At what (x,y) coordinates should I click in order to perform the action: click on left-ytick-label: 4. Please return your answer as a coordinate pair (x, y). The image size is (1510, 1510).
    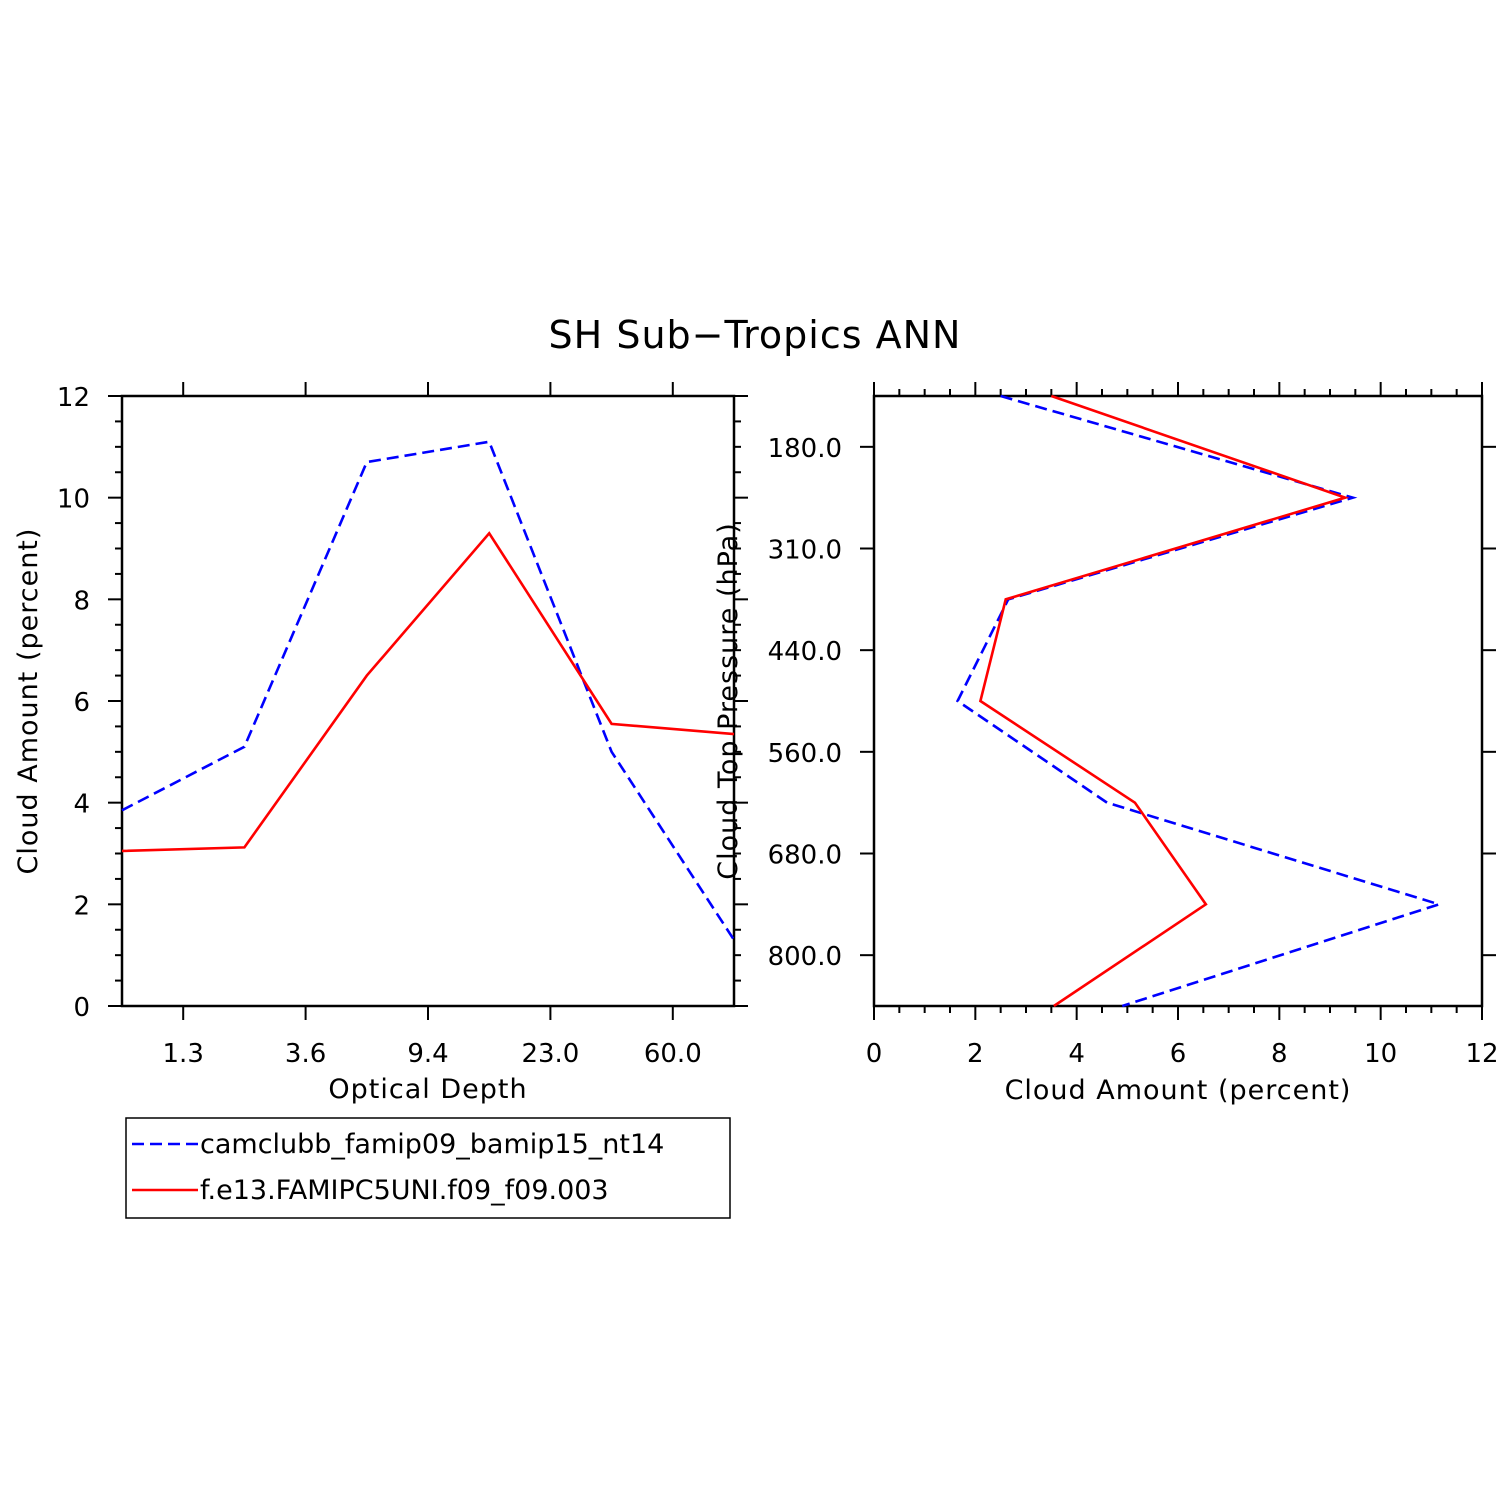
    Looking at the image, I should click on (81, 805).